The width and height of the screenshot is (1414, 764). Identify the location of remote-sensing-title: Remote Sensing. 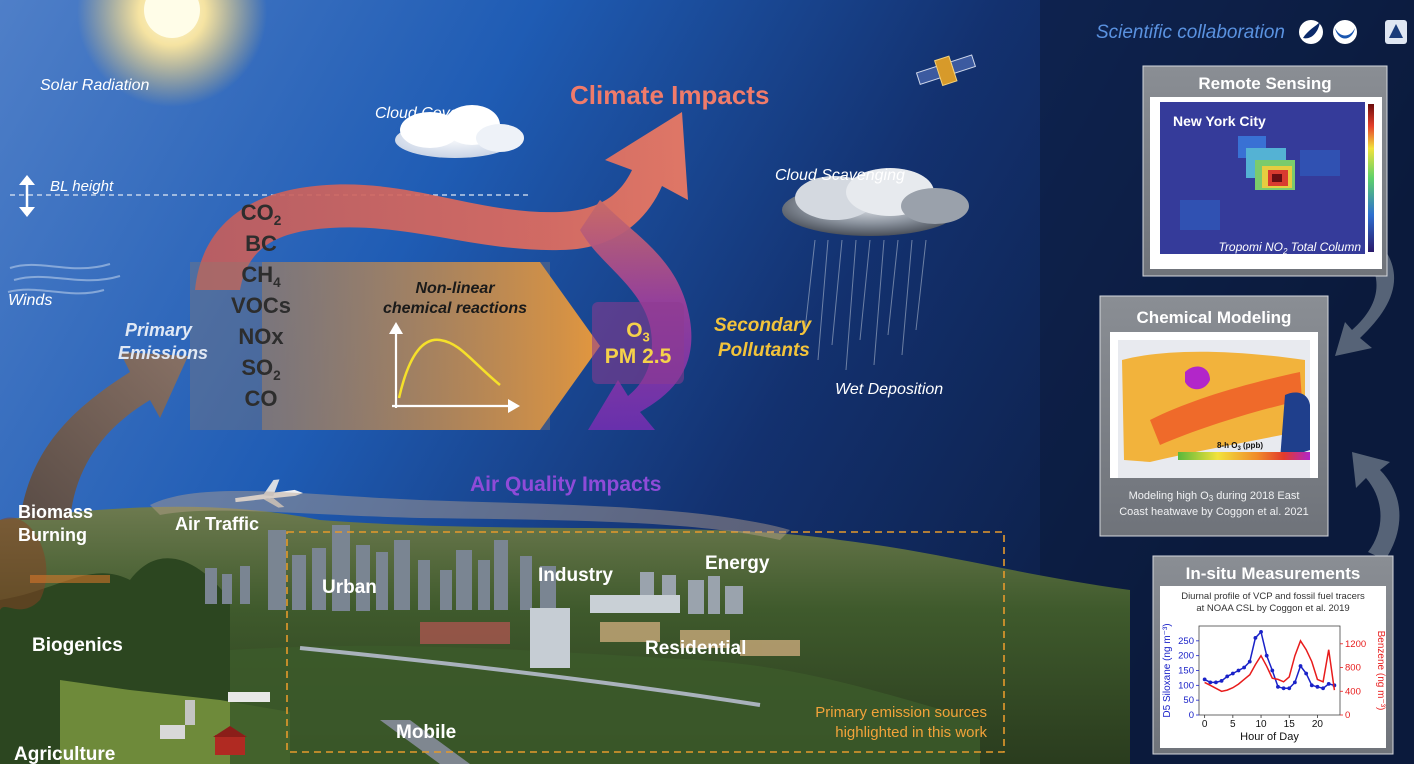
(1264, 83).